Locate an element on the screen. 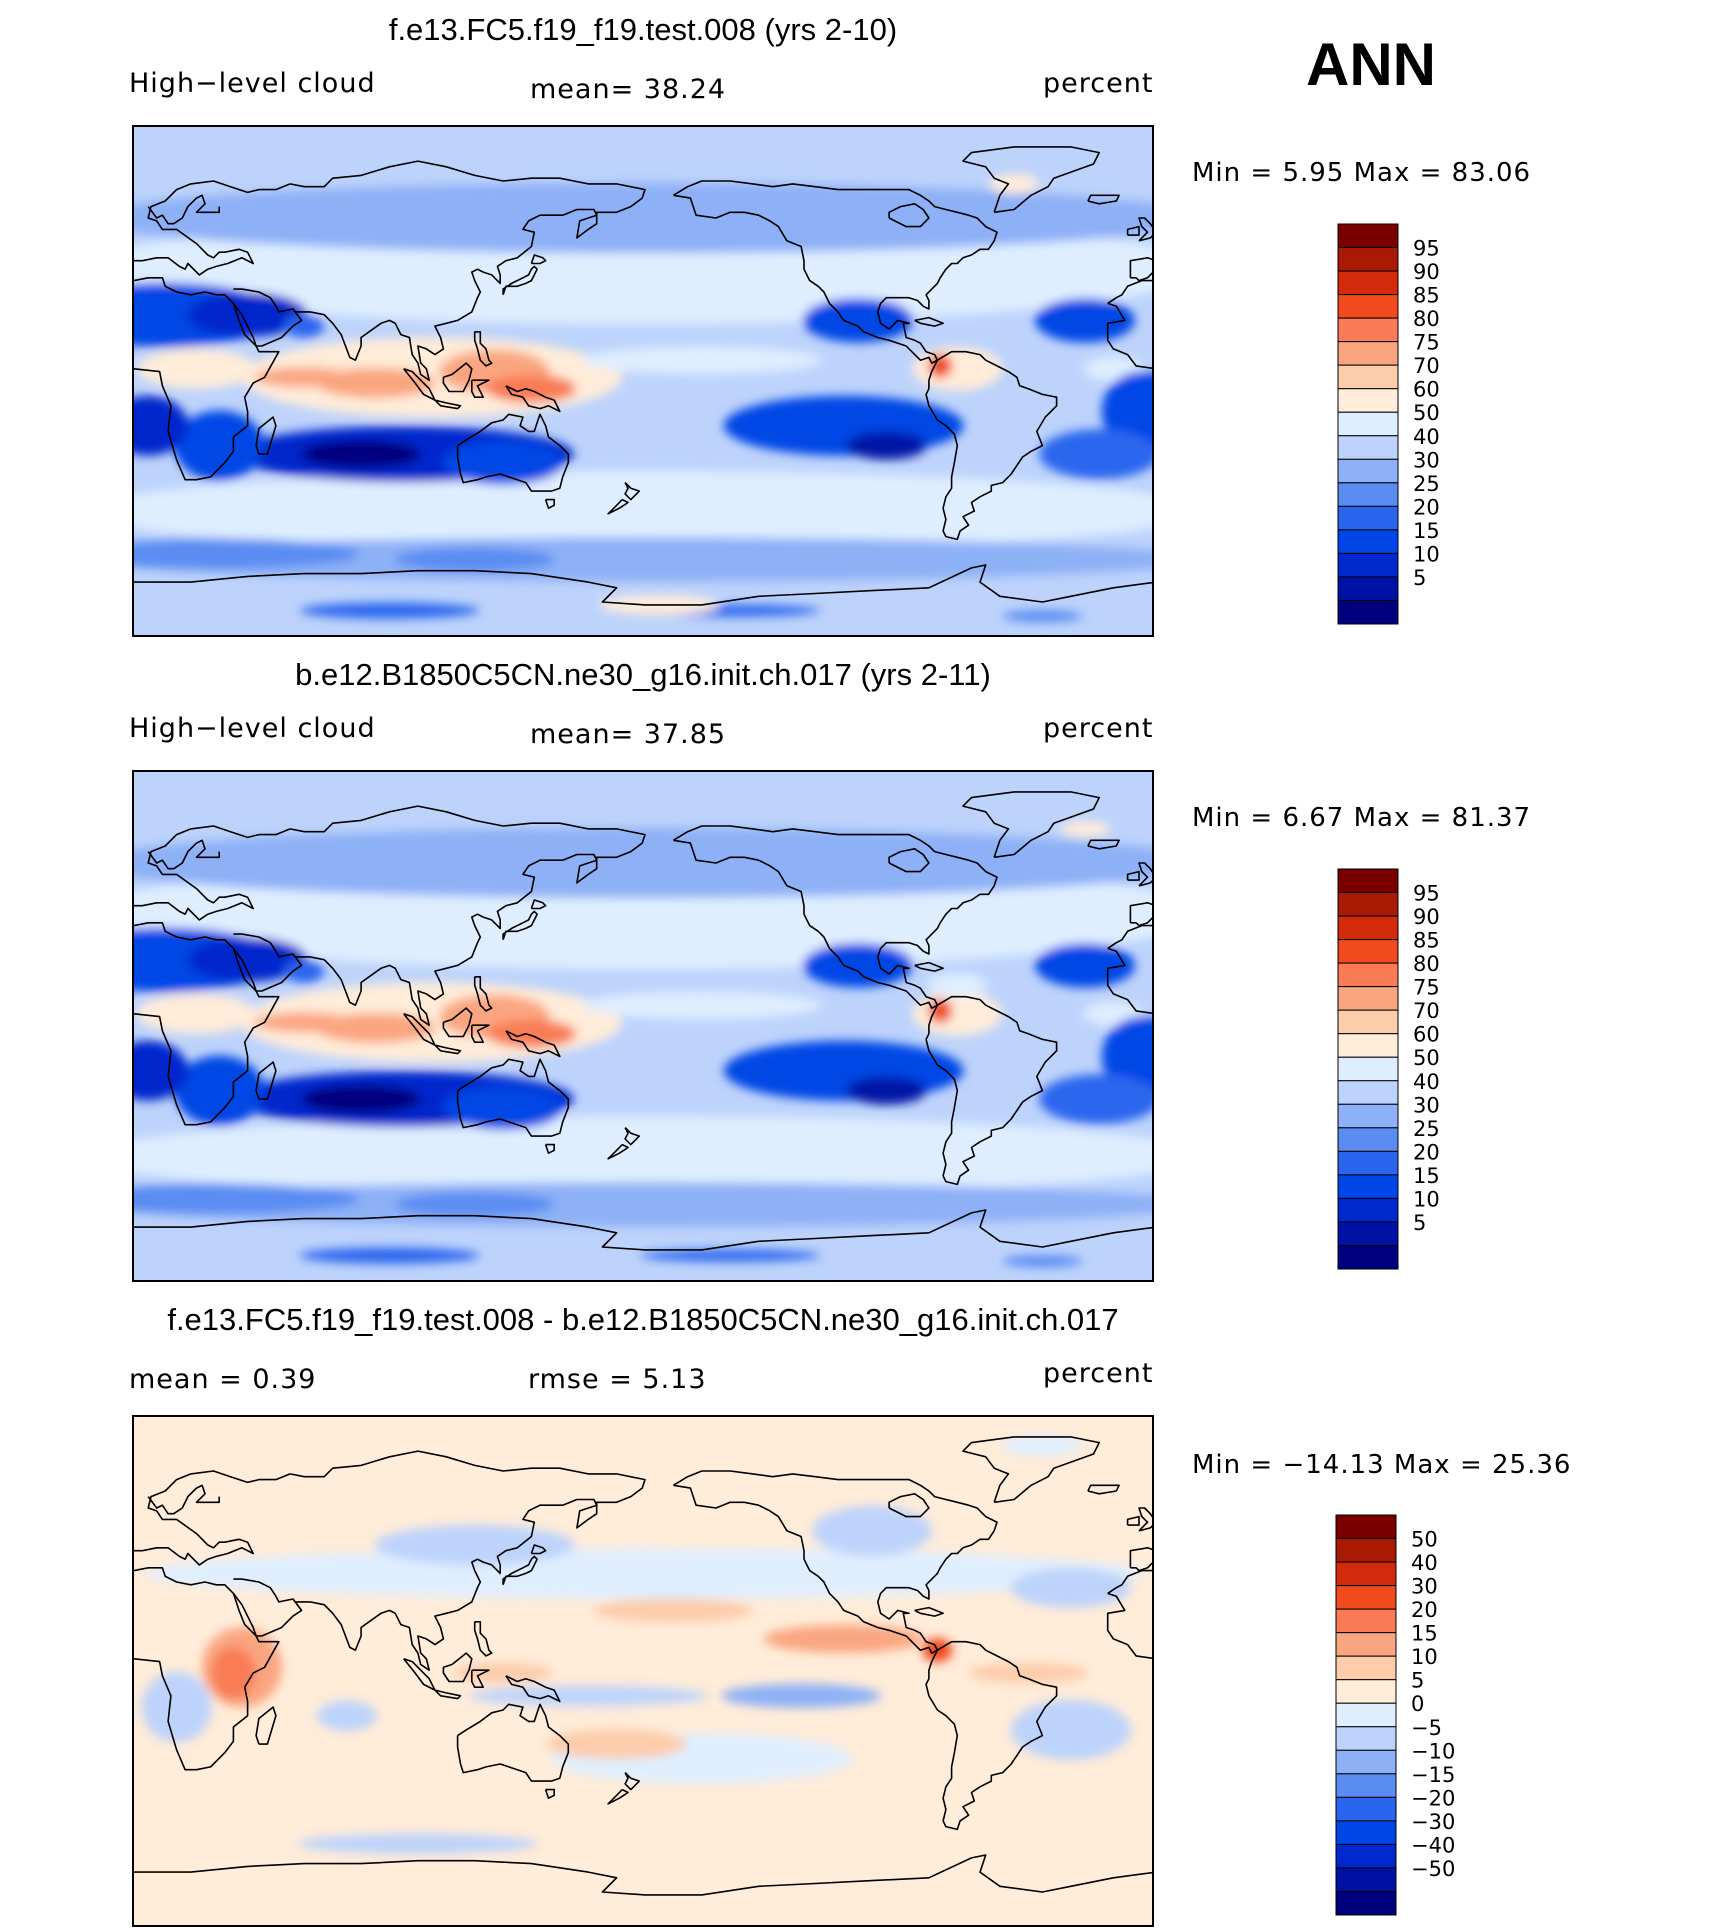 This screenshot has height=1930, width=1710. panel-3-units-label: percent is located at coordinates (1098, 1373).